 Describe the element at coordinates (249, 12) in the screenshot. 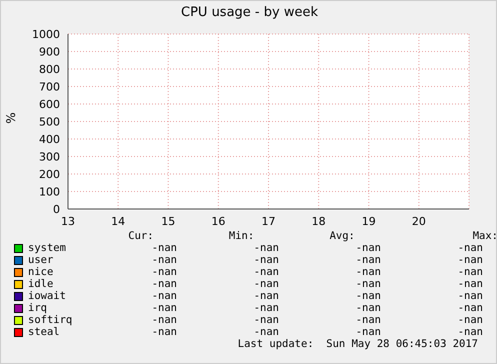

I see `chart-title: CPU usage - by week` at that location.